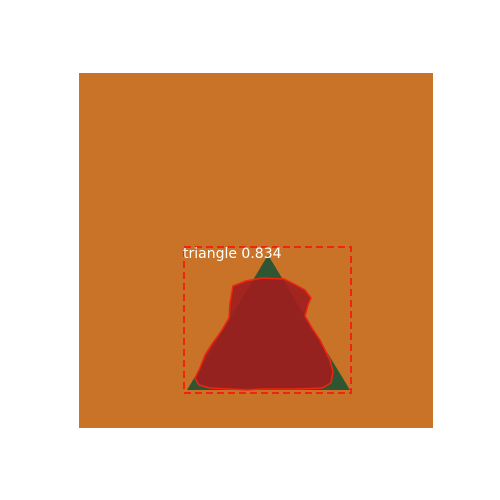 The height and width of the screenshot is (500, 500). Describe the element at coordinates (232, 254) in the screenshot. I see `detection-label: triangle 0.834` at that location.